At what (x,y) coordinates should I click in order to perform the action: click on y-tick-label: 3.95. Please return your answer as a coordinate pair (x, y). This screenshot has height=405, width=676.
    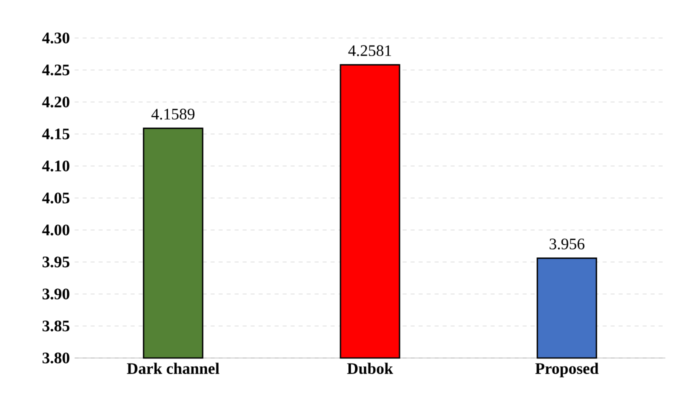
    Looking at the image, I should click on (56, 262).